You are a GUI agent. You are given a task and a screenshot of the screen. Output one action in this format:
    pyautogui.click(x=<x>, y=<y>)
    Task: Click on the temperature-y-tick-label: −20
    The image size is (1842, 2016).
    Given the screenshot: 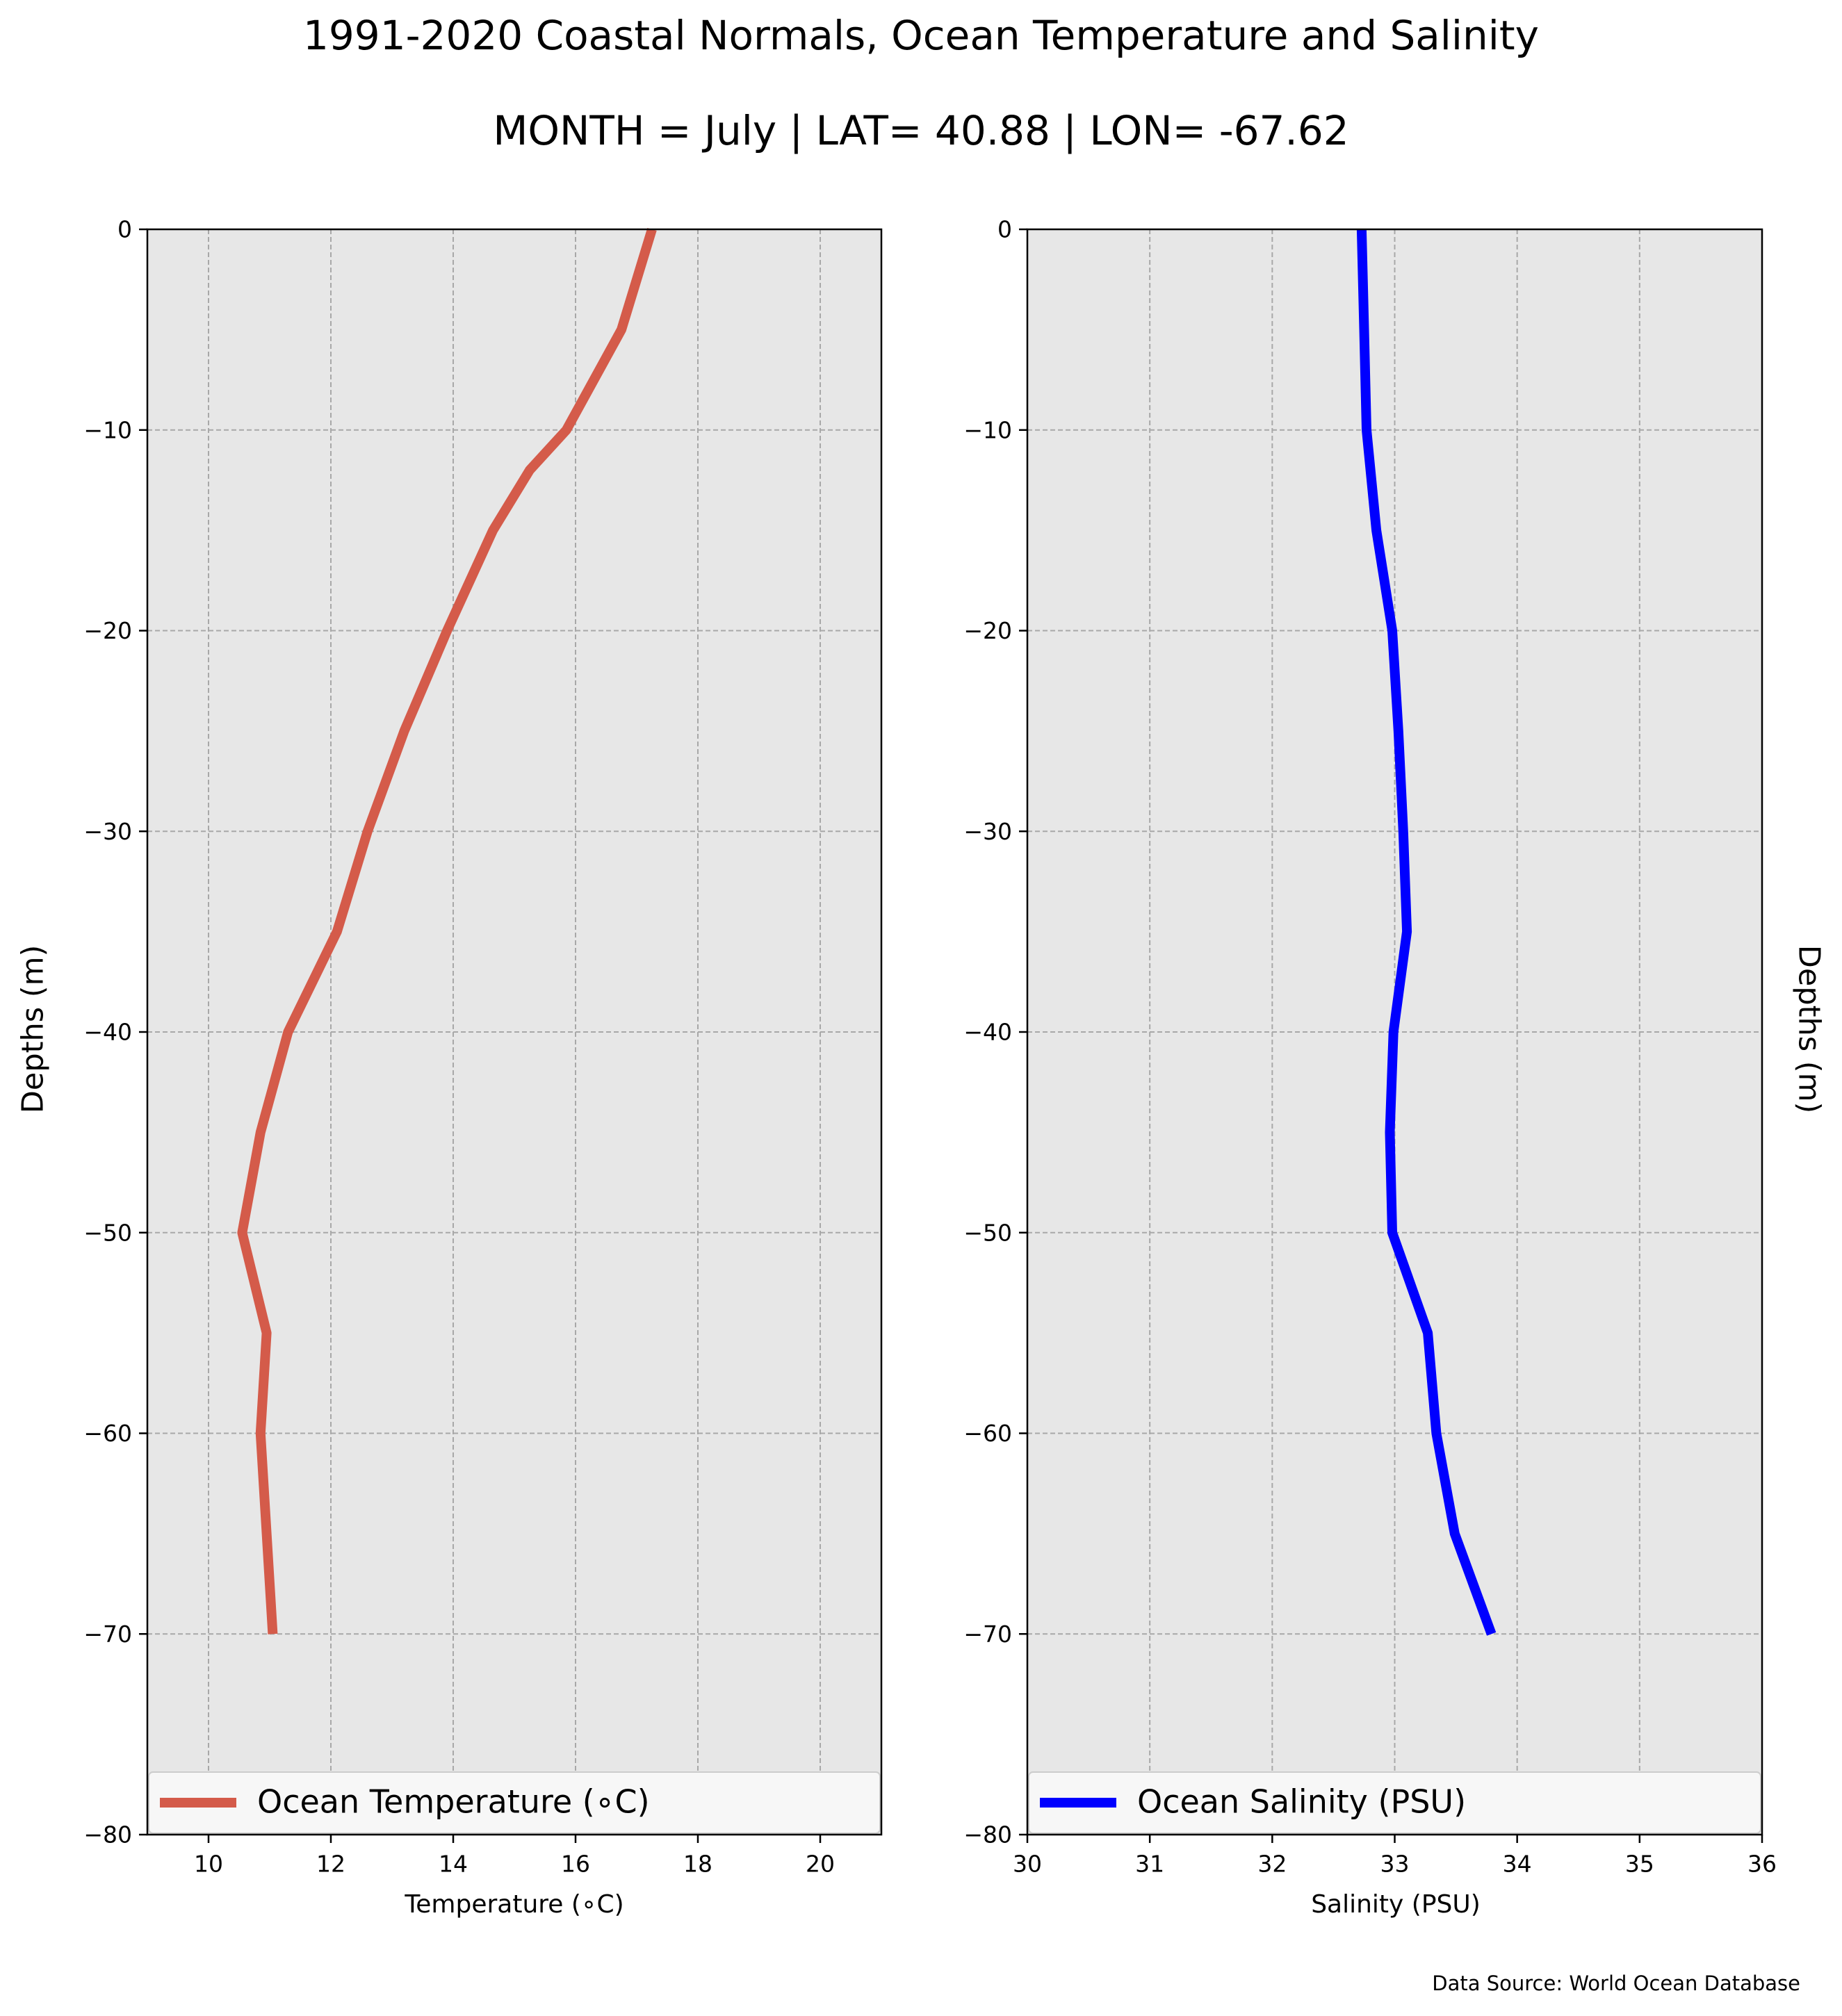 What is the action you would take?
    pyautogui.click(x=108, y=631)
    